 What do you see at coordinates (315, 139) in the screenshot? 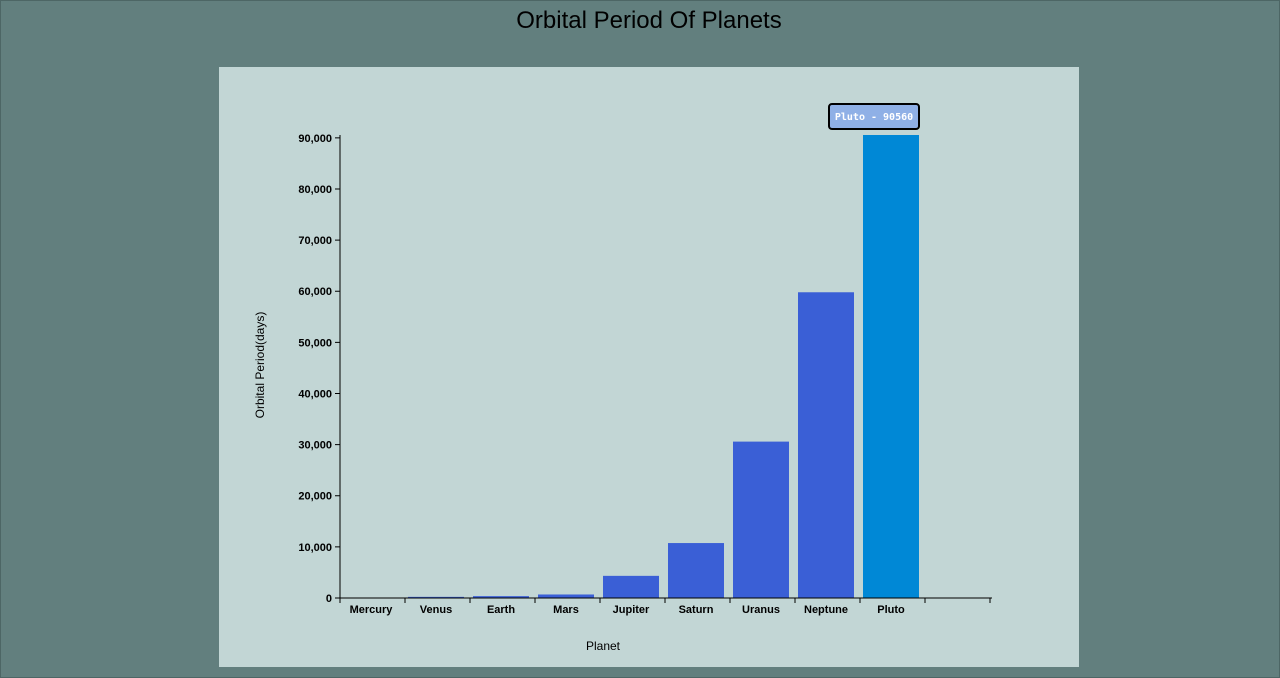
I see `y-tick-label: 90,000` at bounding box center [315, 139].